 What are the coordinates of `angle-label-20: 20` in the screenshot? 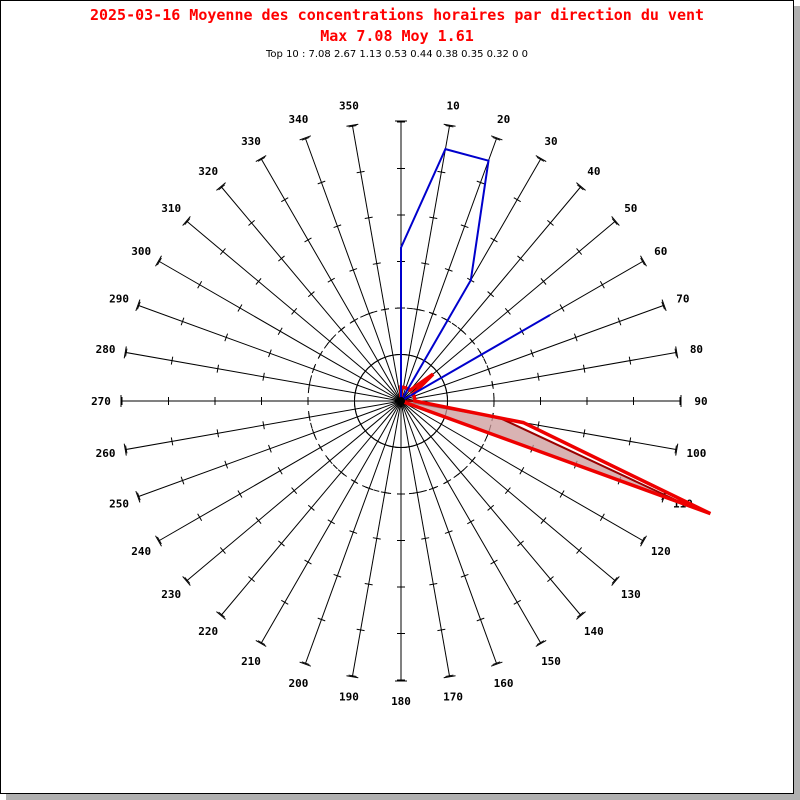 It's located at (503, 119).